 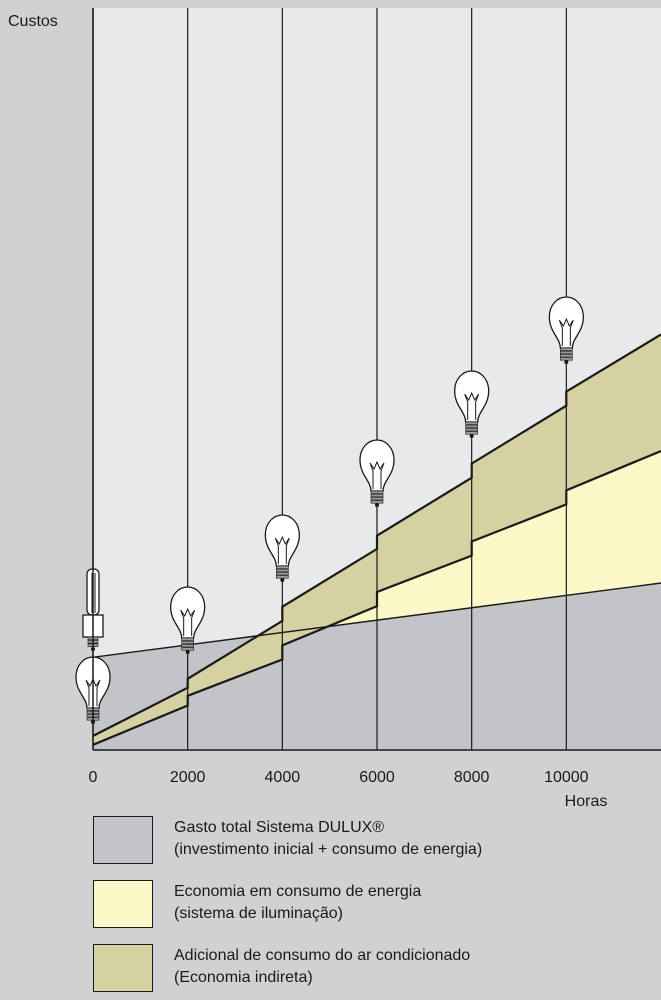 I want to click on legend-label-line1: Economia em consumo de energia, so click(x=298, y=891).